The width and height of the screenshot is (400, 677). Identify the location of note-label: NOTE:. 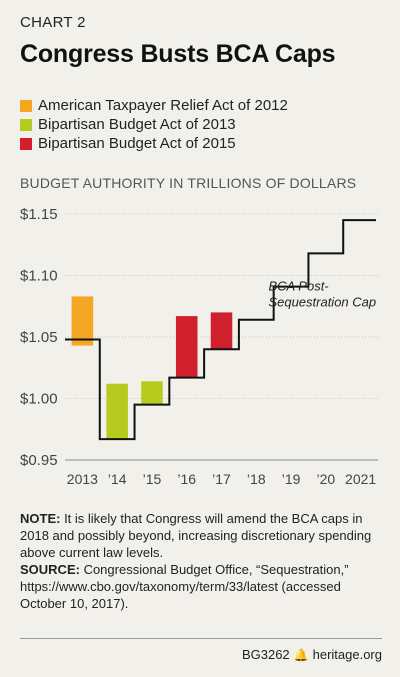
(40, 518).